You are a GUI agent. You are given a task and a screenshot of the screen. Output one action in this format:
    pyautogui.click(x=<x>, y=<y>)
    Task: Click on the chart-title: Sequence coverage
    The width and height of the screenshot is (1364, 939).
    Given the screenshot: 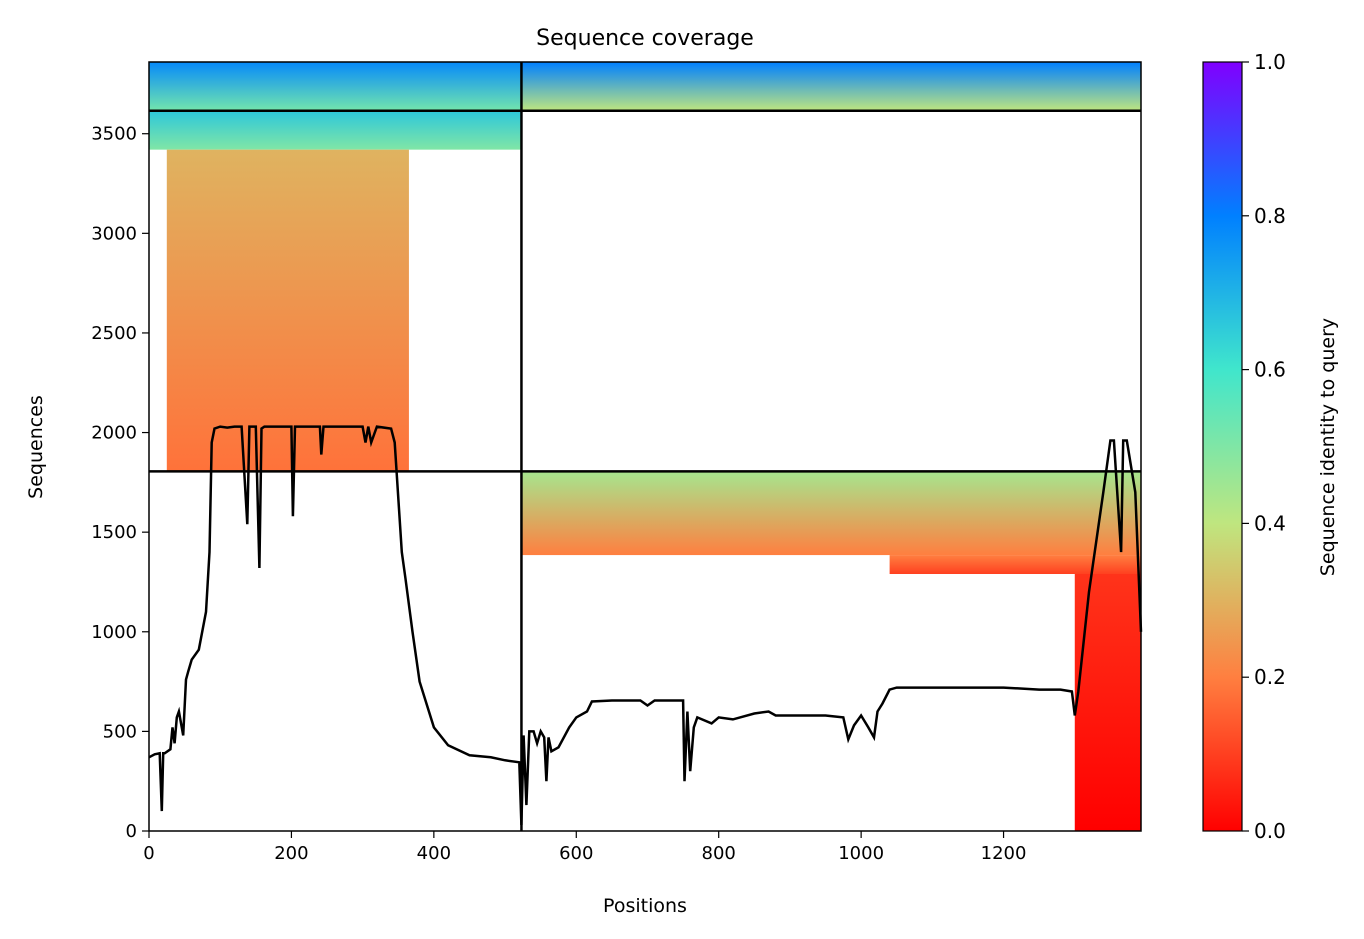 What is the action you would take?
    pyautogui.click(x=645, y=38)
    